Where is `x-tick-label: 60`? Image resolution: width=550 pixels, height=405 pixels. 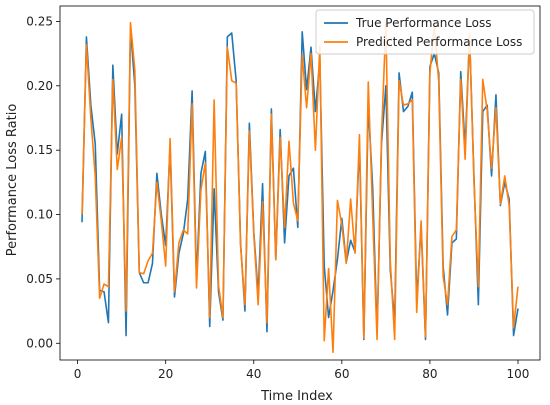 x-tick-label: 60 is located at coordinates (341, 374).